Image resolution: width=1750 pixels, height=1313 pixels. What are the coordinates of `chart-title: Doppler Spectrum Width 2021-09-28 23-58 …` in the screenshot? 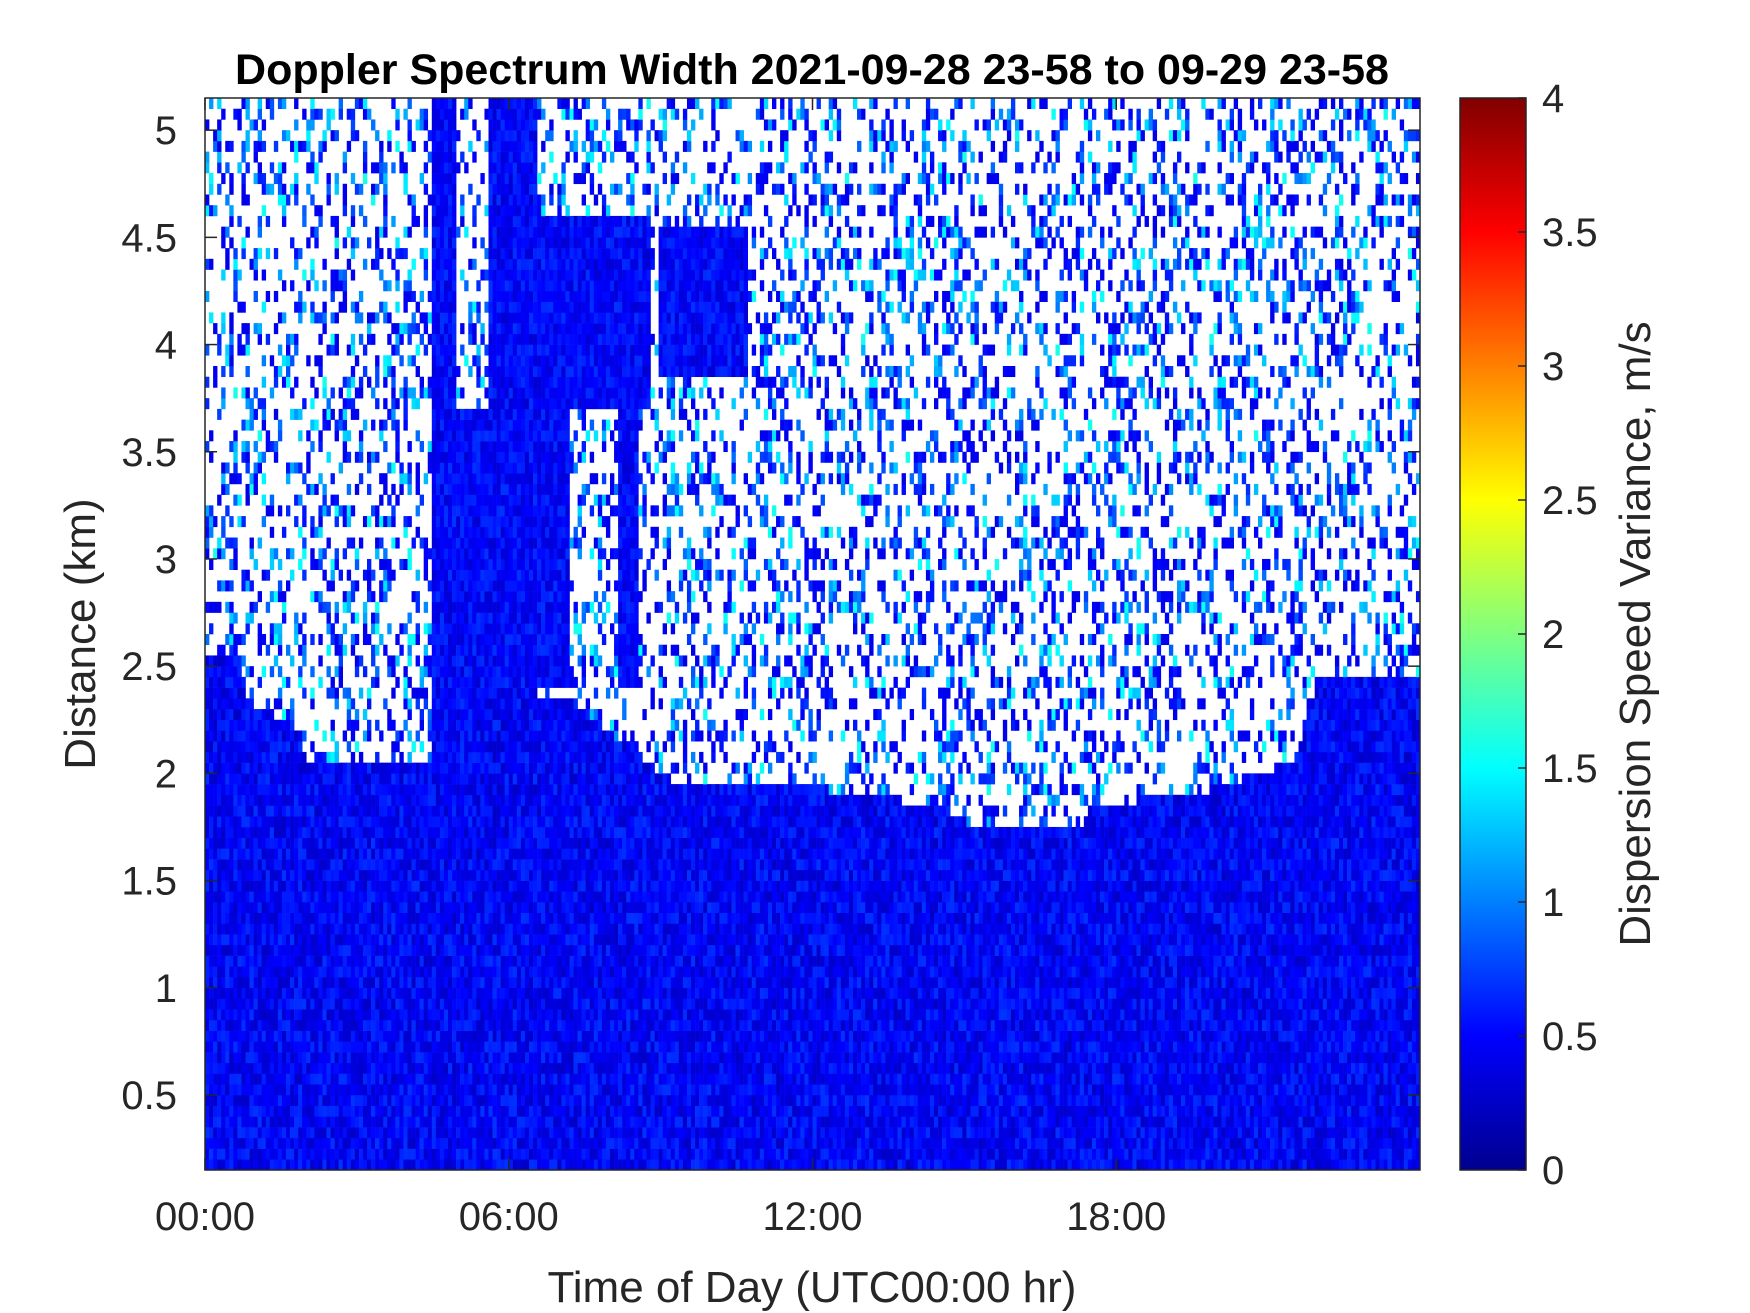 It's located at (812, 70).